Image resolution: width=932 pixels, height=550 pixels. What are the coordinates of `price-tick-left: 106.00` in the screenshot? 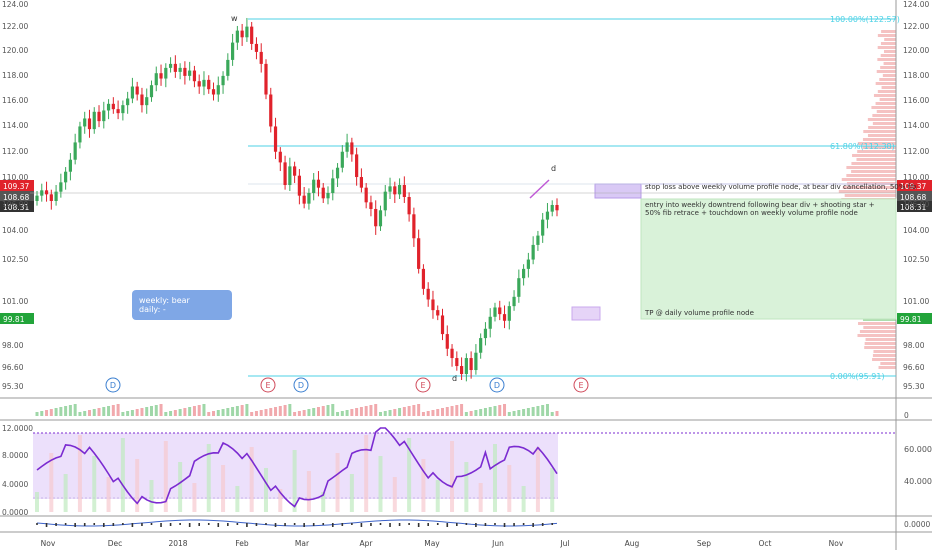 It's located at (15, 204).